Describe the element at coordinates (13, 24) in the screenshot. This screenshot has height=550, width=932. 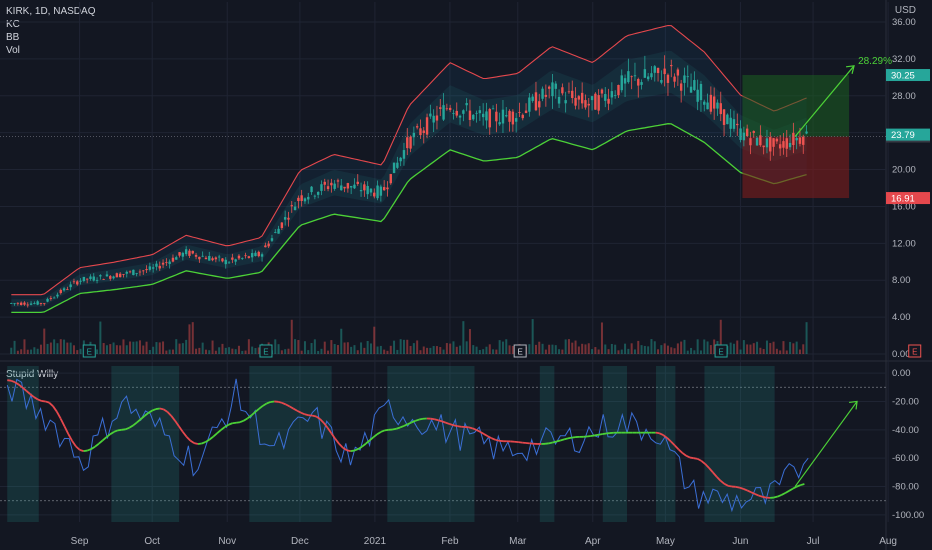
I see `indicator-kc: KC` at that location.